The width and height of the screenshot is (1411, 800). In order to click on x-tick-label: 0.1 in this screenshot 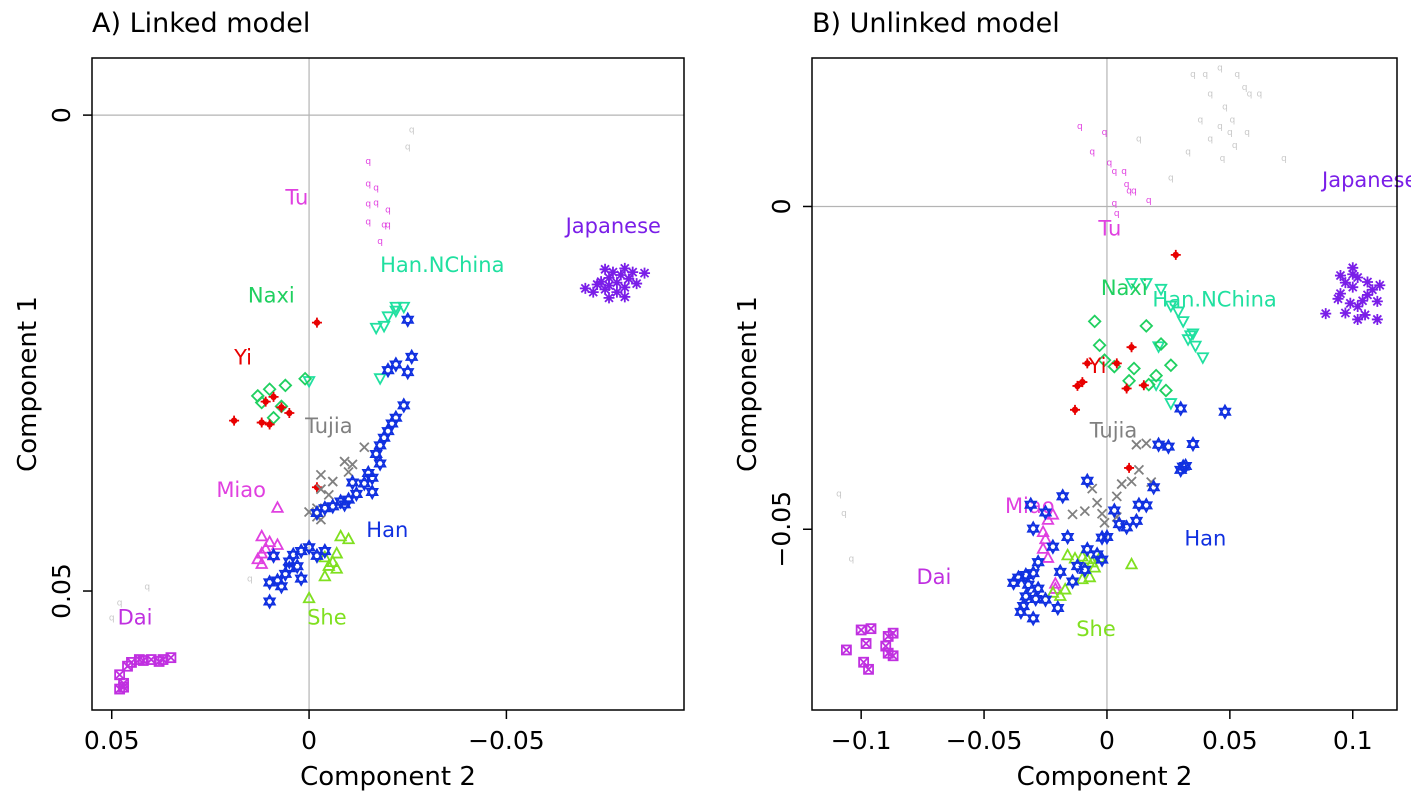, I will do `click(1353, 740)`.